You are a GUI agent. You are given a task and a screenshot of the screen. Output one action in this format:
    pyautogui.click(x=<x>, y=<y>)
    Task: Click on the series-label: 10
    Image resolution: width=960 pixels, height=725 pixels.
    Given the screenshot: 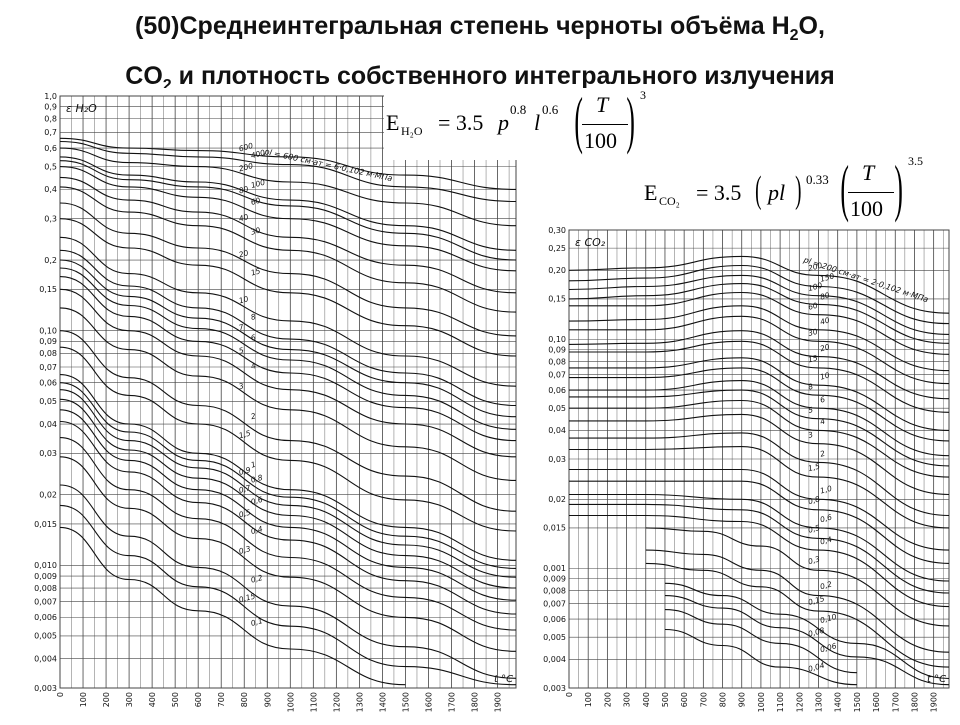 What is the action you would take?
    pyautogui.click(x=244, y=299)
    